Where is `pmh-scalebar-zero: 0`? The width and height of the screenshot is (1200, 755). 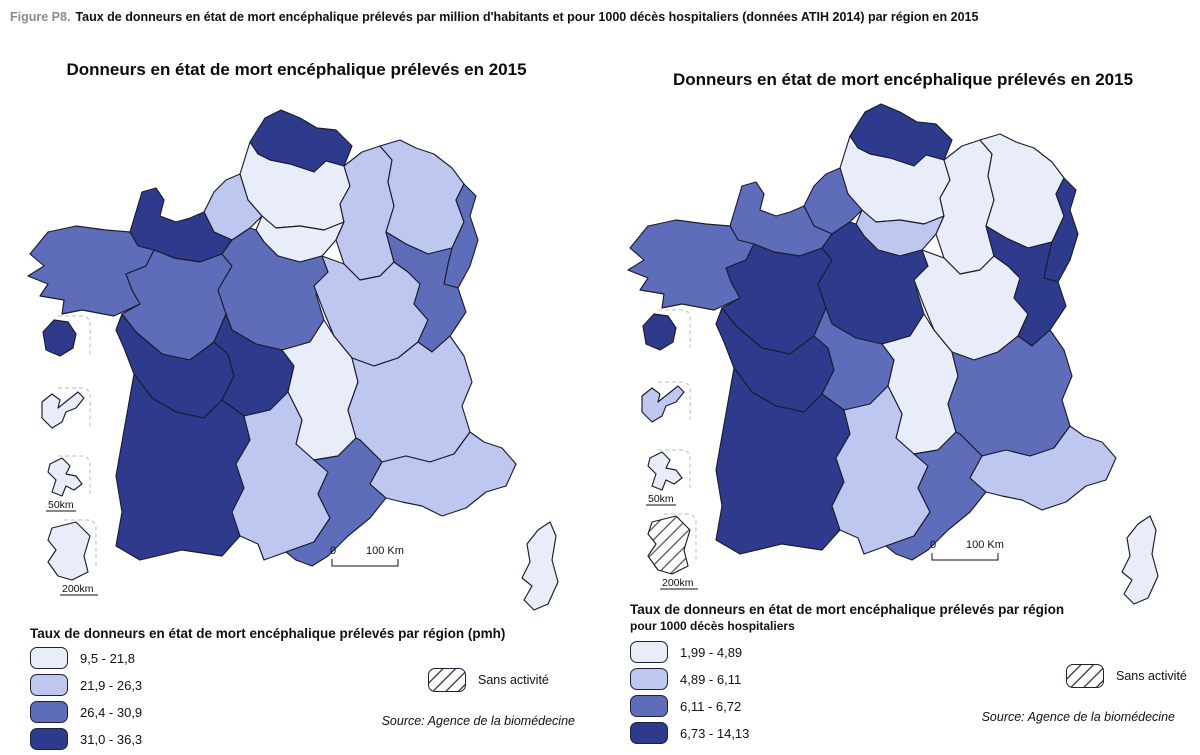
pmh-scalebar-zero: 0 is located at coordinates (333, 551).